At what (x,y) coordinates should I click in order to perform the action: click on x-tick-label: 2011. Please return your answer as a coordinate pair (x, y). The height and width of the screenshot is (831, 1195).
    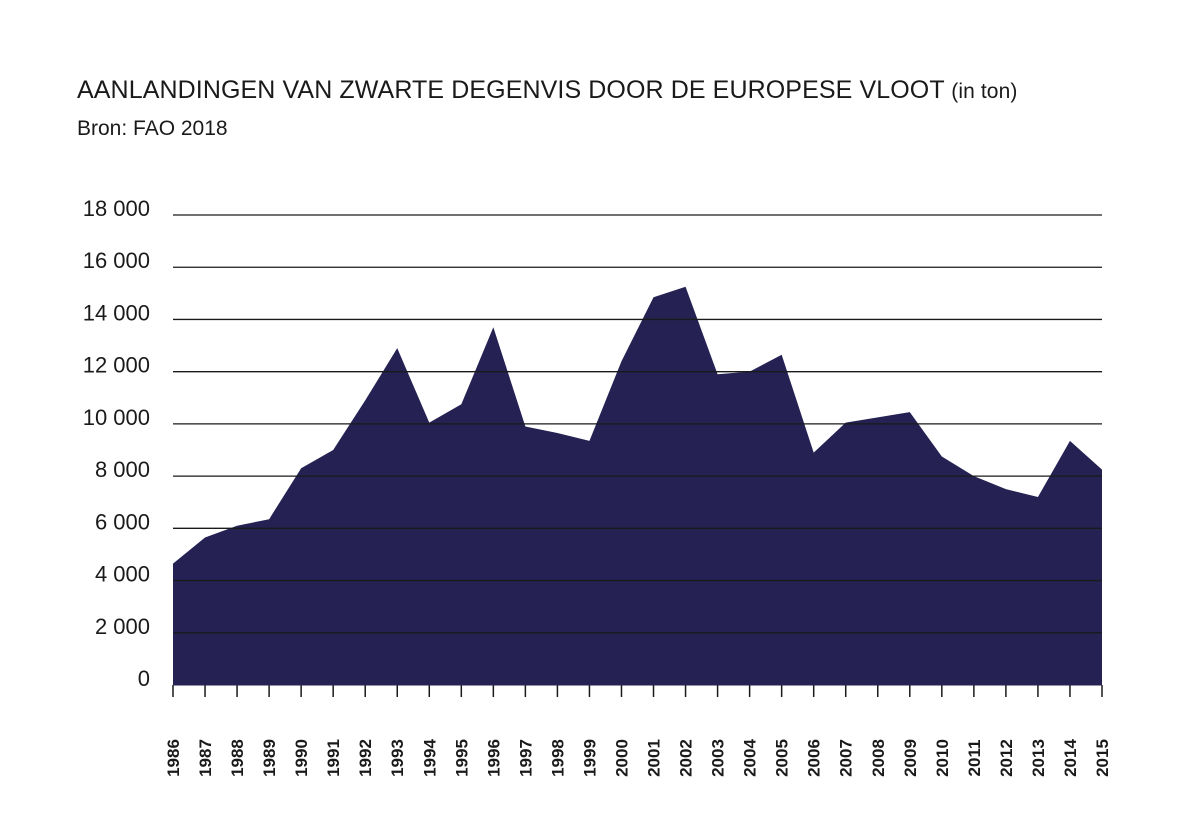
    Looking at the image, I should click on (974, 758).